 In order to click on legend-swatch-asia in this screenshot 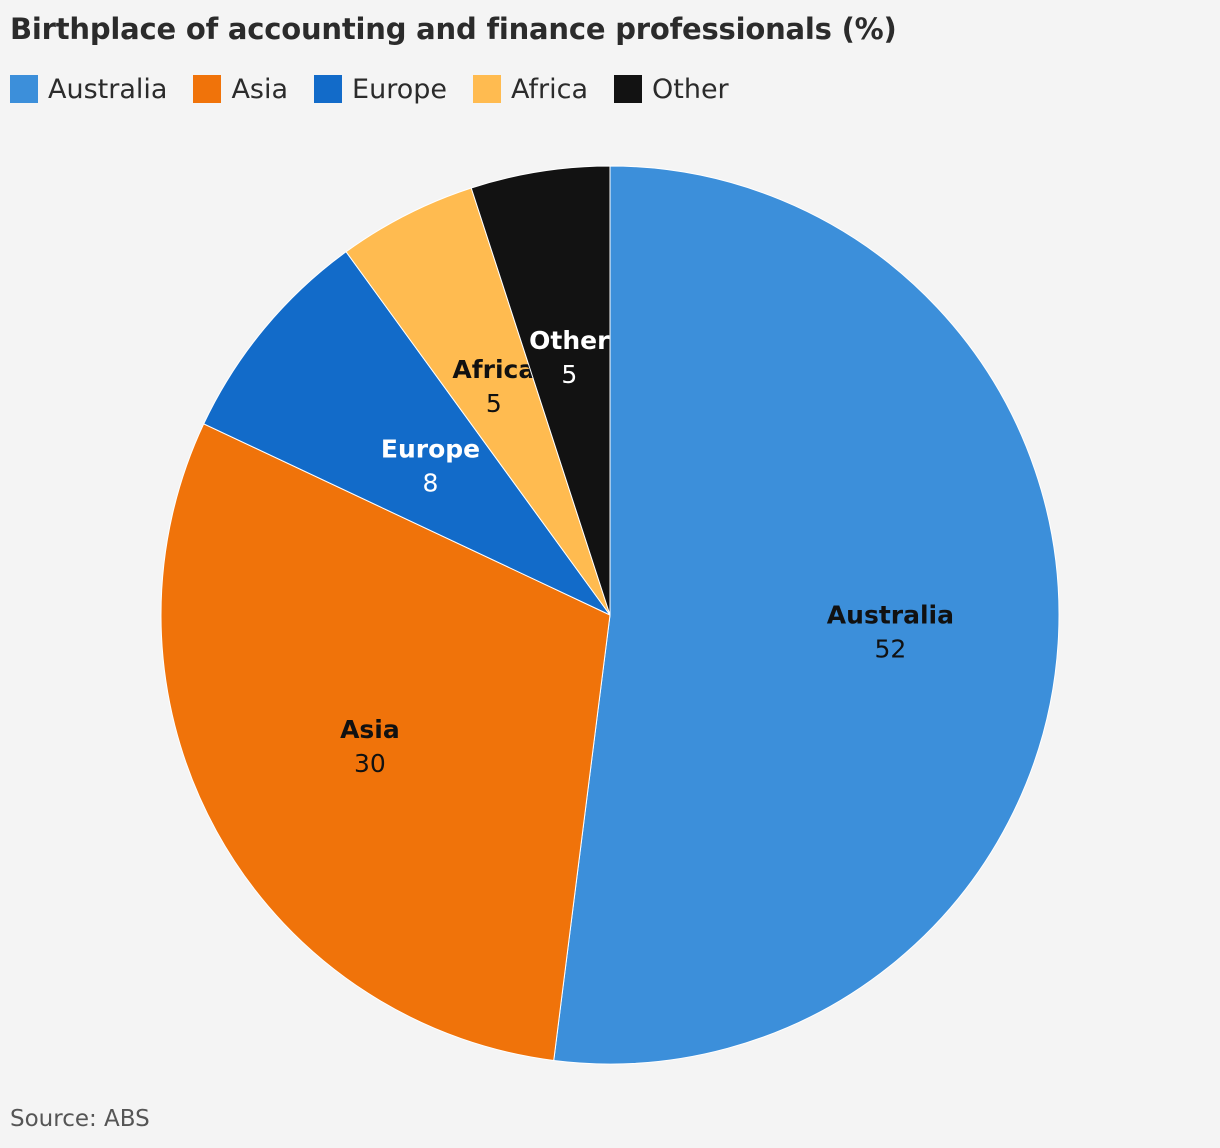, I will do `click(207, 89)`.